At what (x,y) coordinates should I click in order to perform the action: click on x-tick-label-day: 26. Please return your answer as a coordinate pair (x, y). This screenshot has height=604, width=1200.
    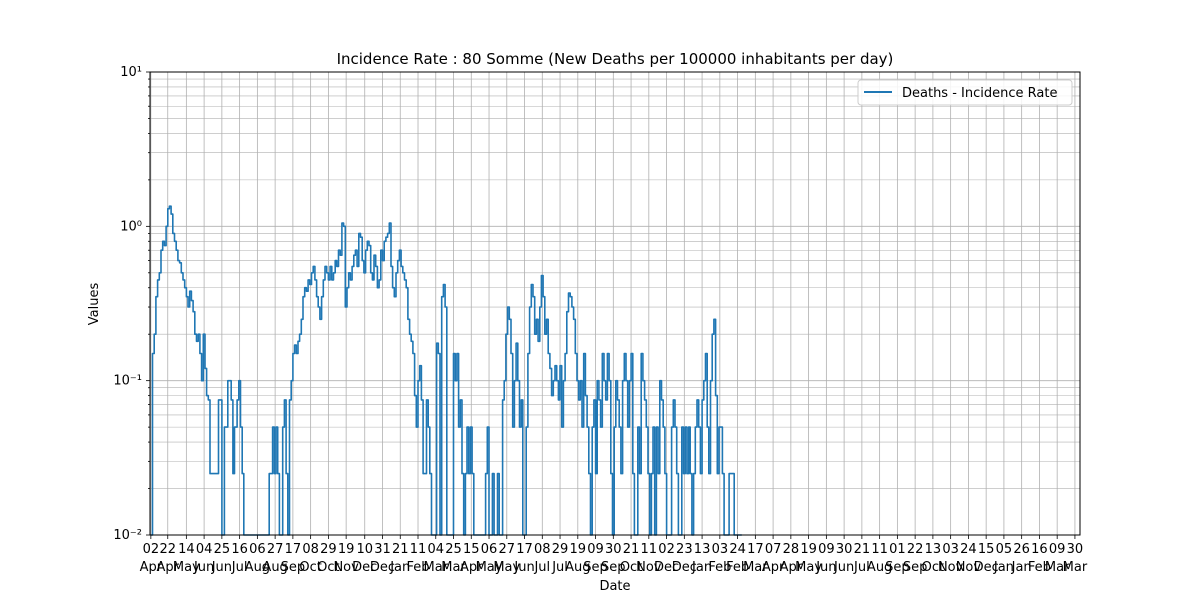
    Looking at the image, I should click on (1021, 549).